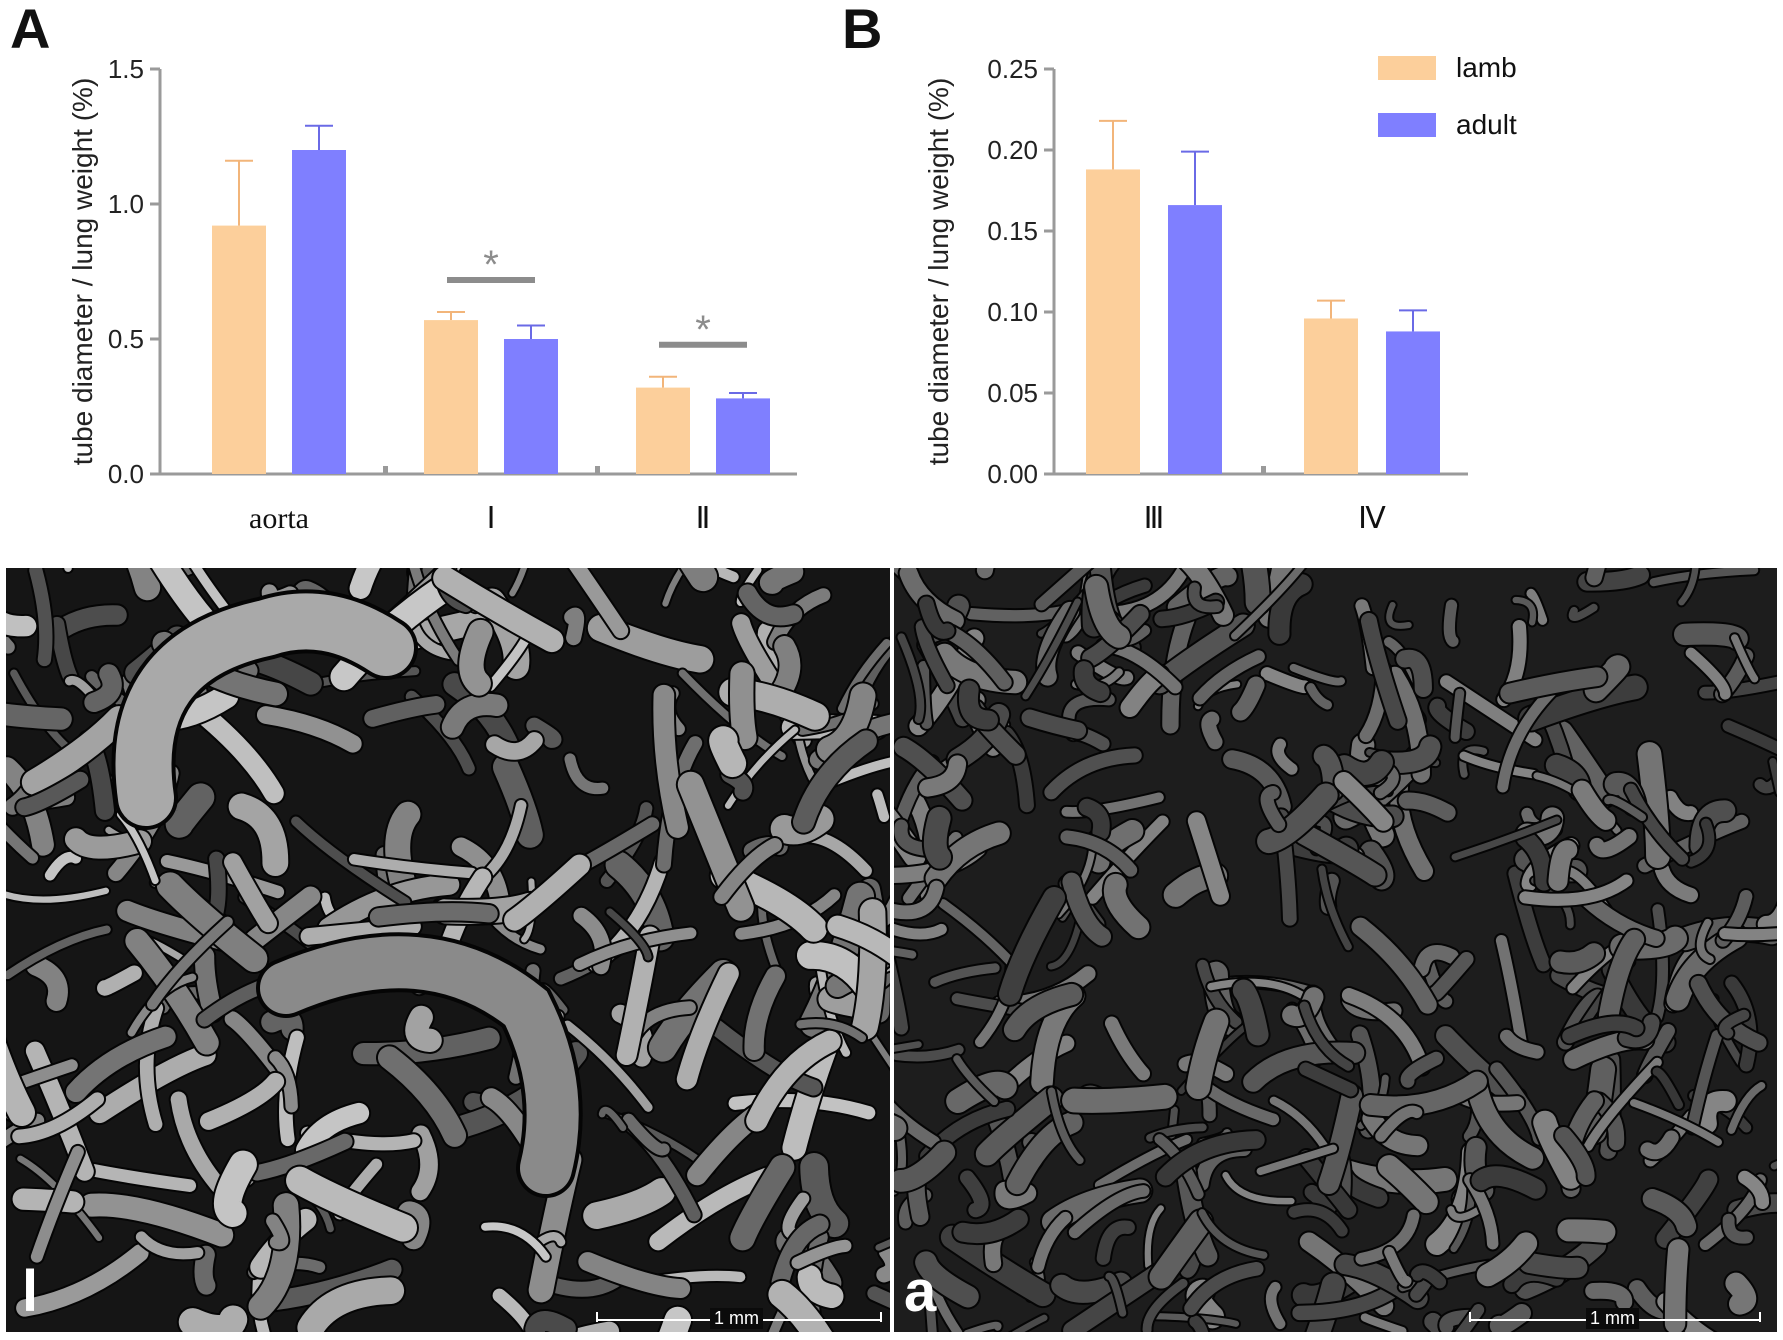 This screenshot has height=1340, width=1783. I want to click on y-tick-label: 0.20, so click(1012, 150).